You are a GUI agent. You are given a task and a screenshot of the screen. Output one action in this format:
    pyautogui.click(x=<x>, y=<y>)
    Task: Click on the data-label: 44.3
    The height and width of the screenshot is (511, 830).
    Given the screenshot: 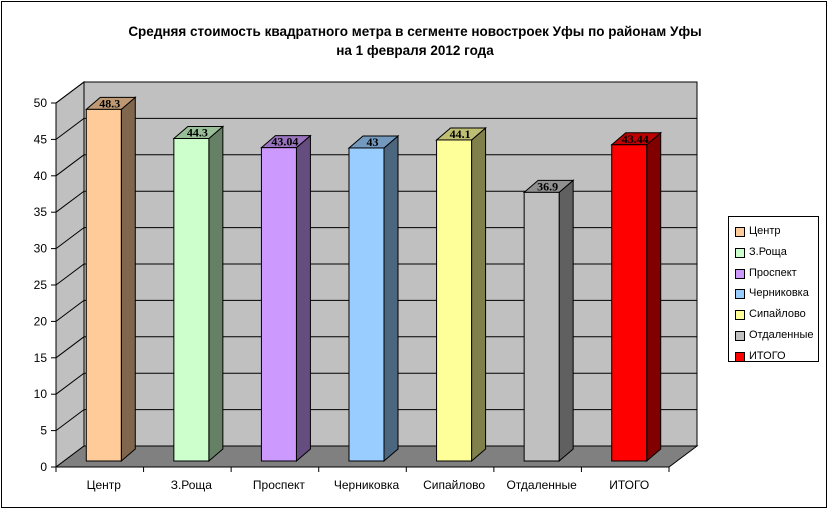 What is the action you would take?
    pyautogui.click(x=197, y=132)
    